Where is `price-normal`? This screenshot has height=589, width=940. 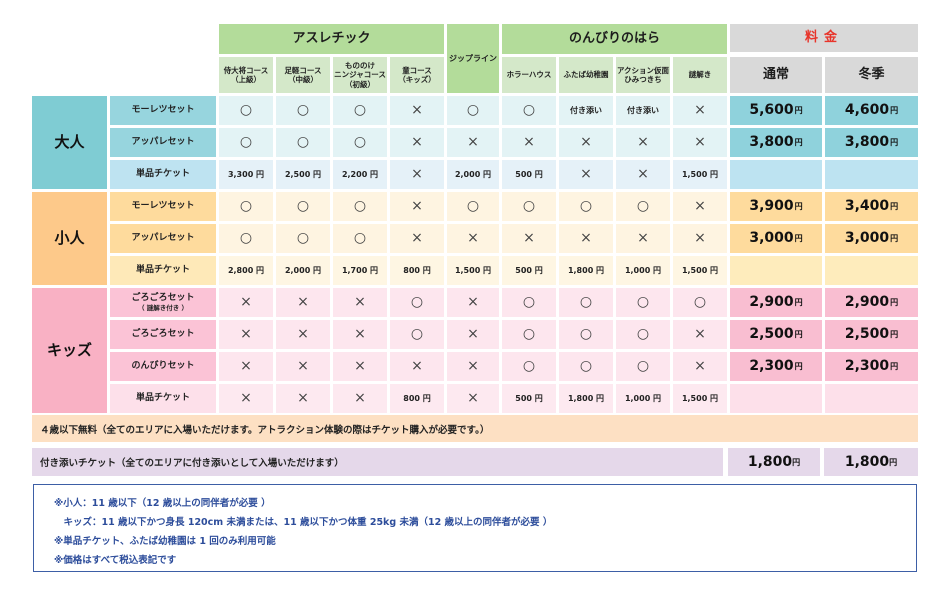
price-normal is located at coordinates (776, 270).